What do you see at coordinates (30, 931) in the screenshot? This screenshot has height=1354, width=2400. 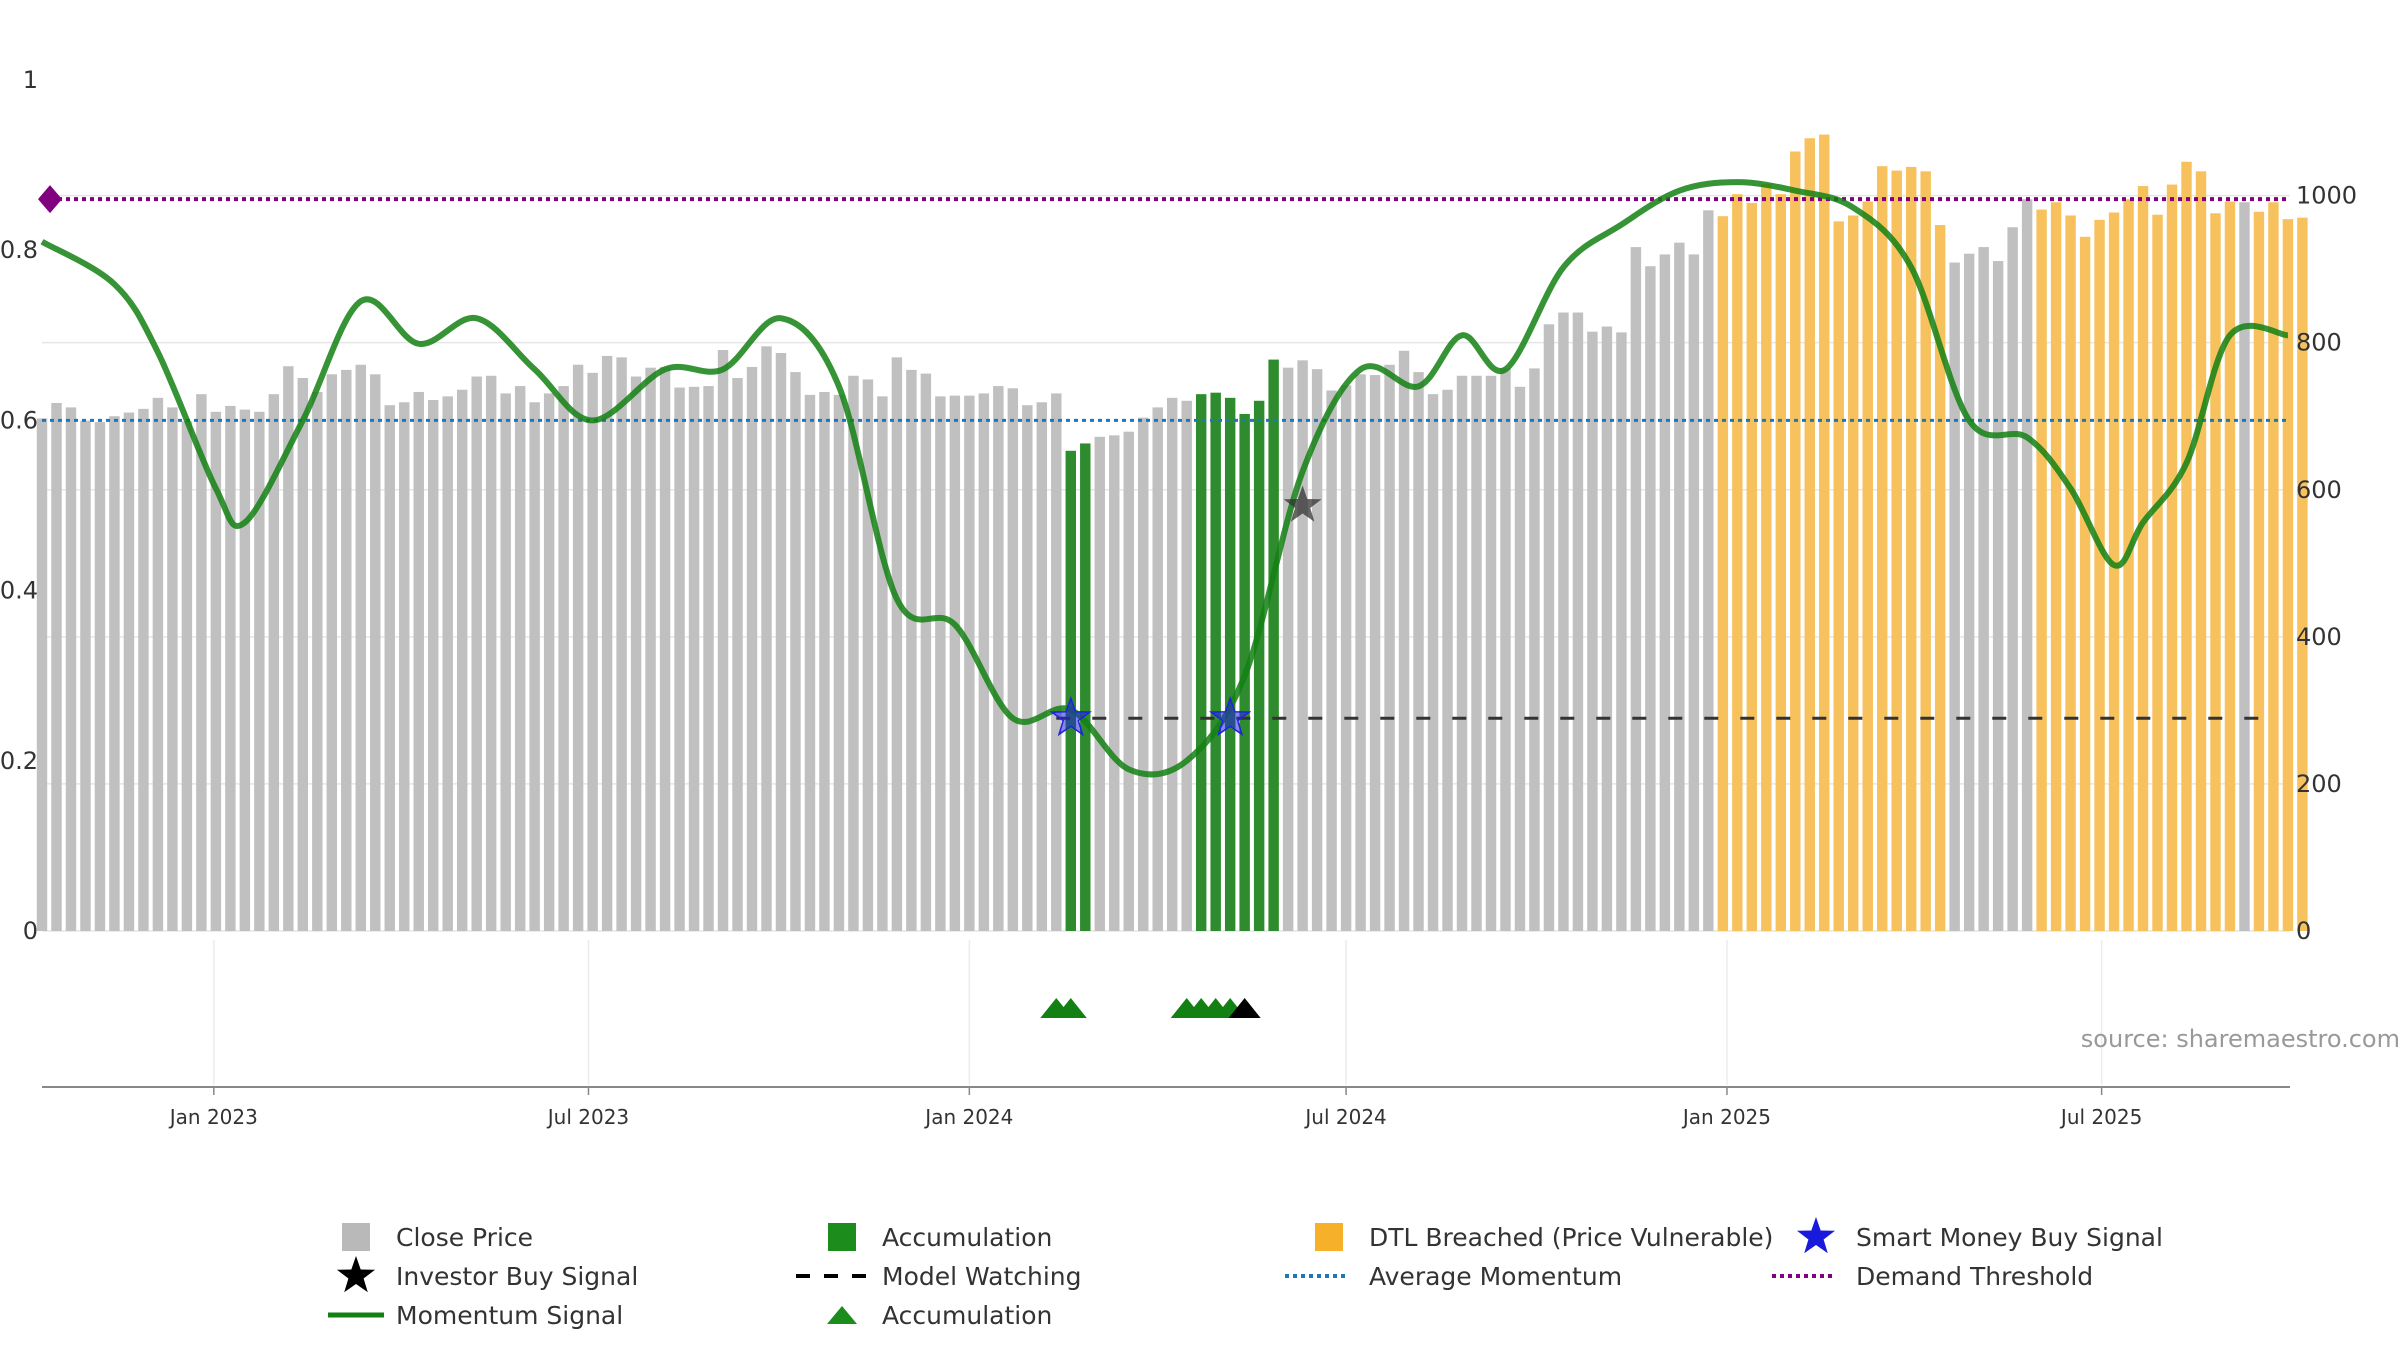 I see `y-left-tick-label: 0` at bounding box center [30, 931].